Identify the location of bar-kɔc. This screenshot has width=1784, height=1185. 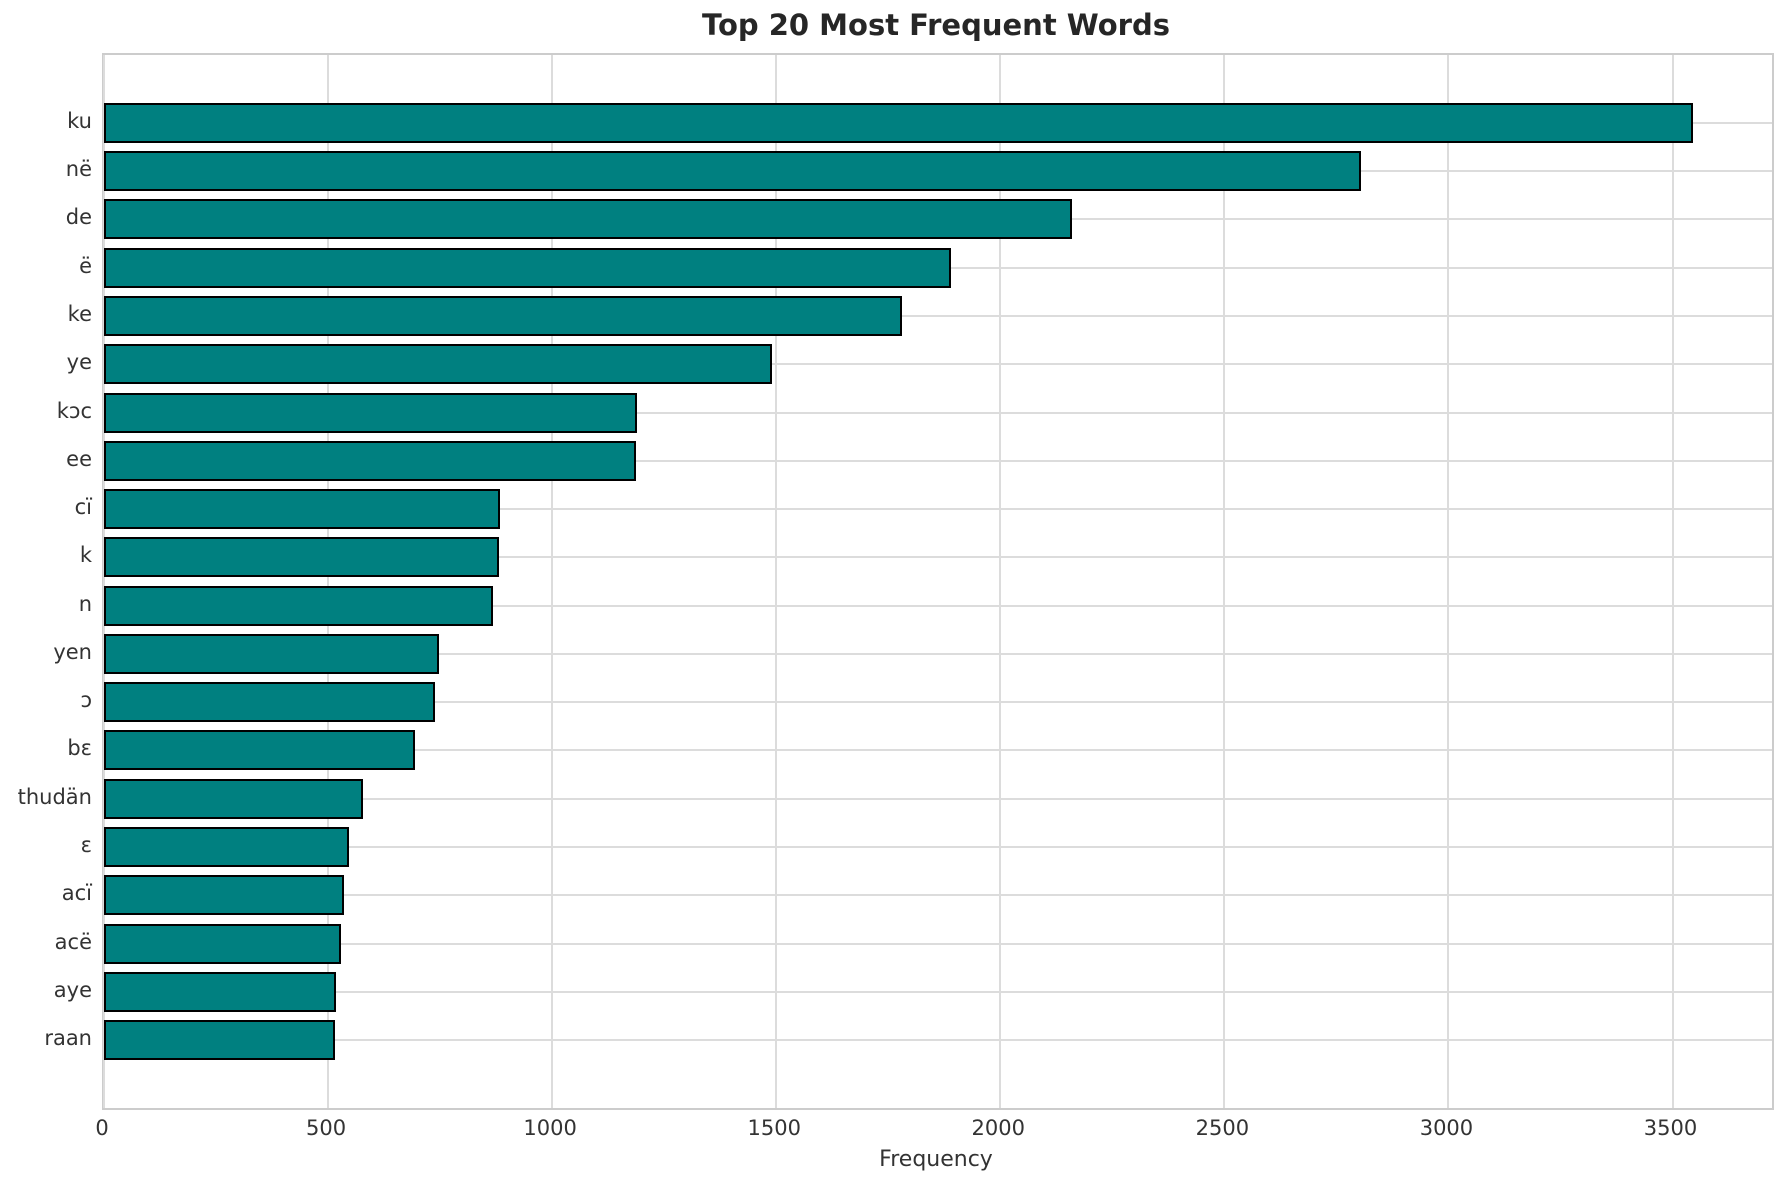
(371, 412).